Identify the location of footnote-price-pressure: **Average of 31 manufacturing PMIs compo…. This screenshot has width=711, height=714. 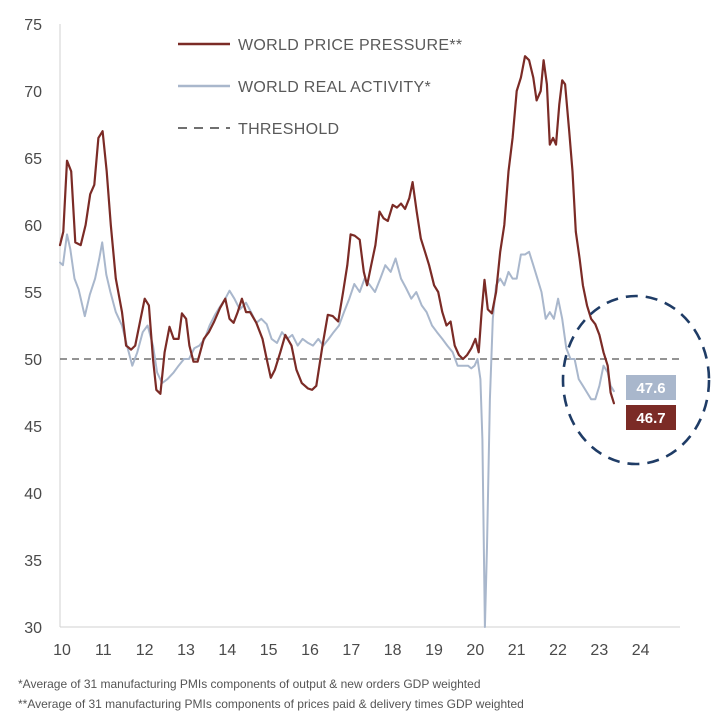
(271, 704).